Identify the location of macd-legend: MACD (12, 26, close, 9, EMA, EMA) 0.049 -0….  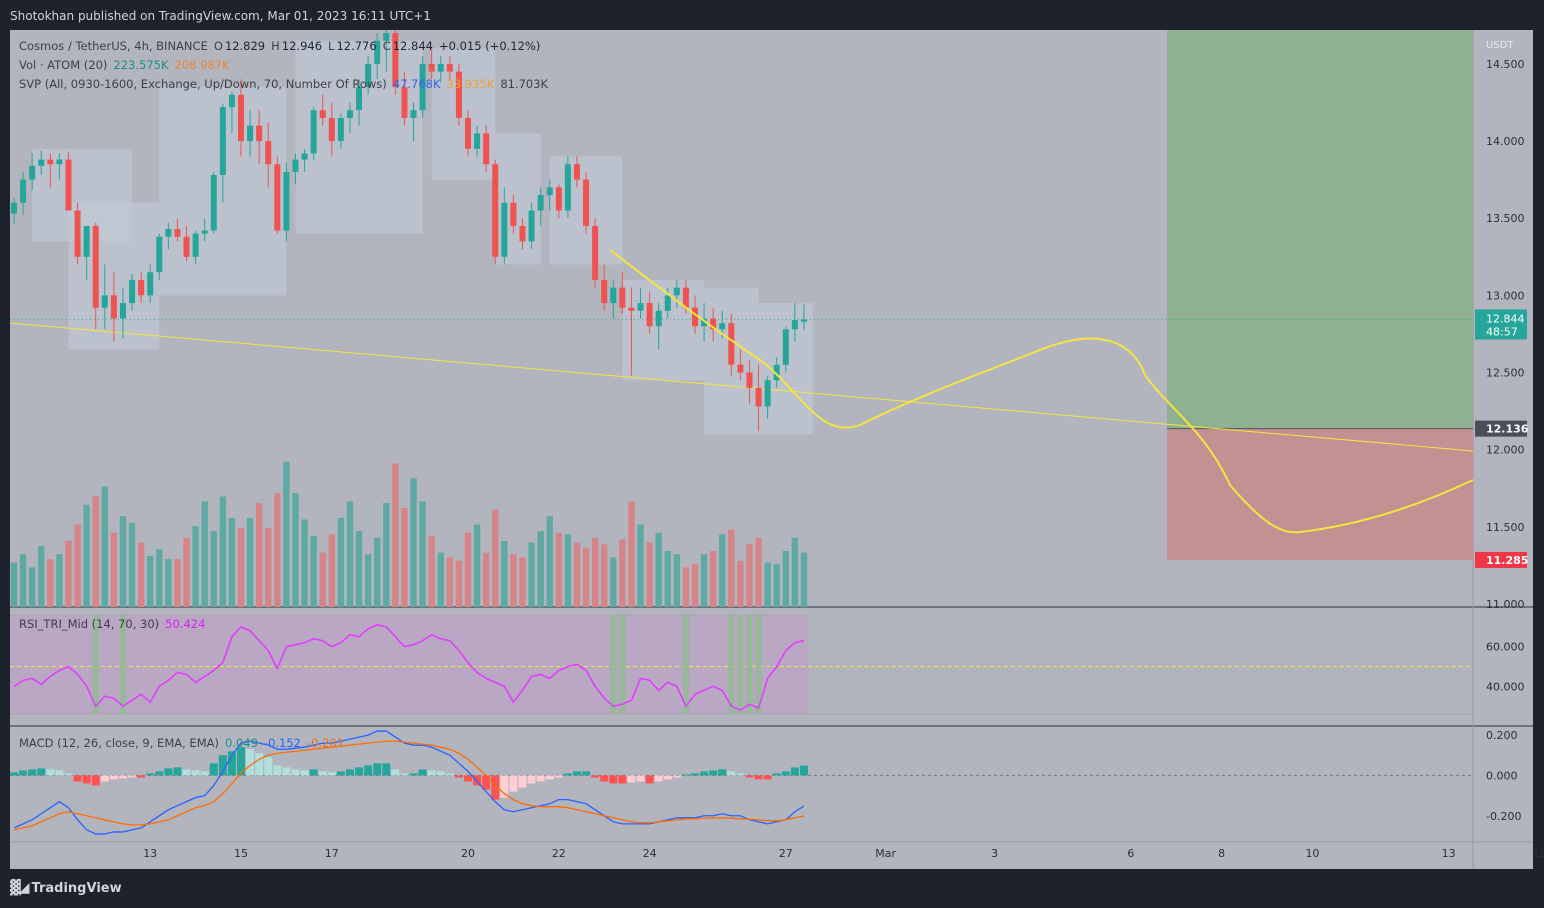
(184, 743).